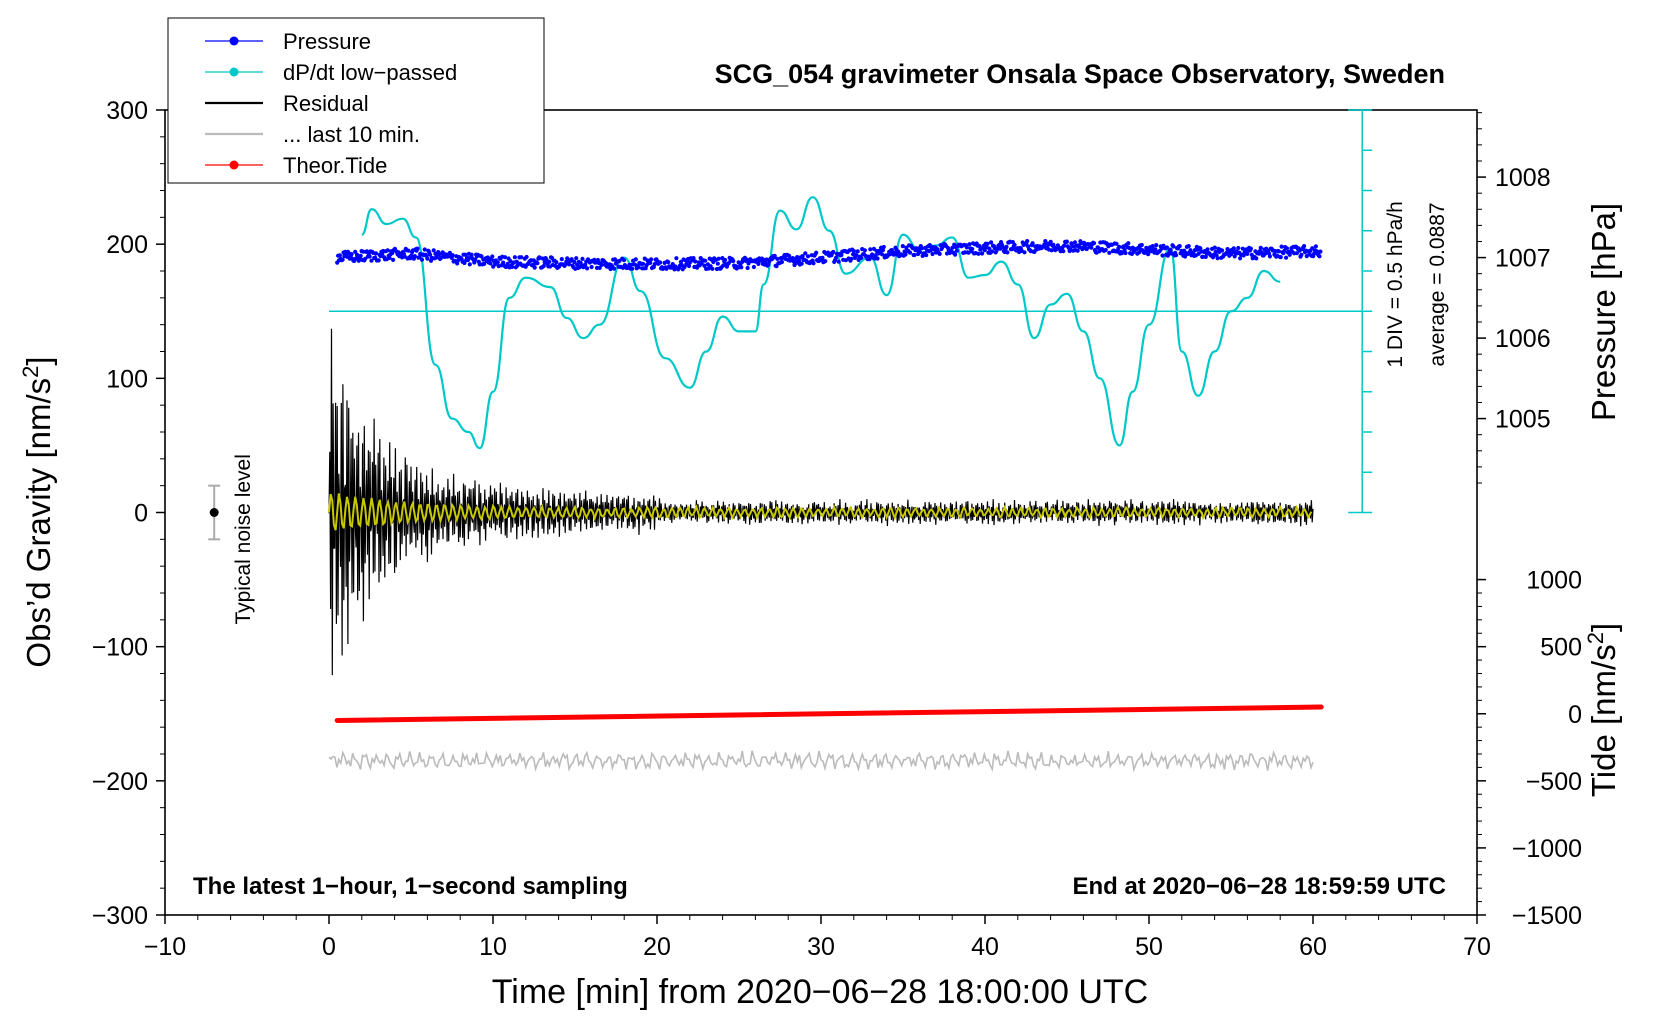 The height and width of the screenshot is (1020, 1660). Describe the element at coordinates (120, 782) in the screenshot. I see `left-tick-label: −200` at that location.